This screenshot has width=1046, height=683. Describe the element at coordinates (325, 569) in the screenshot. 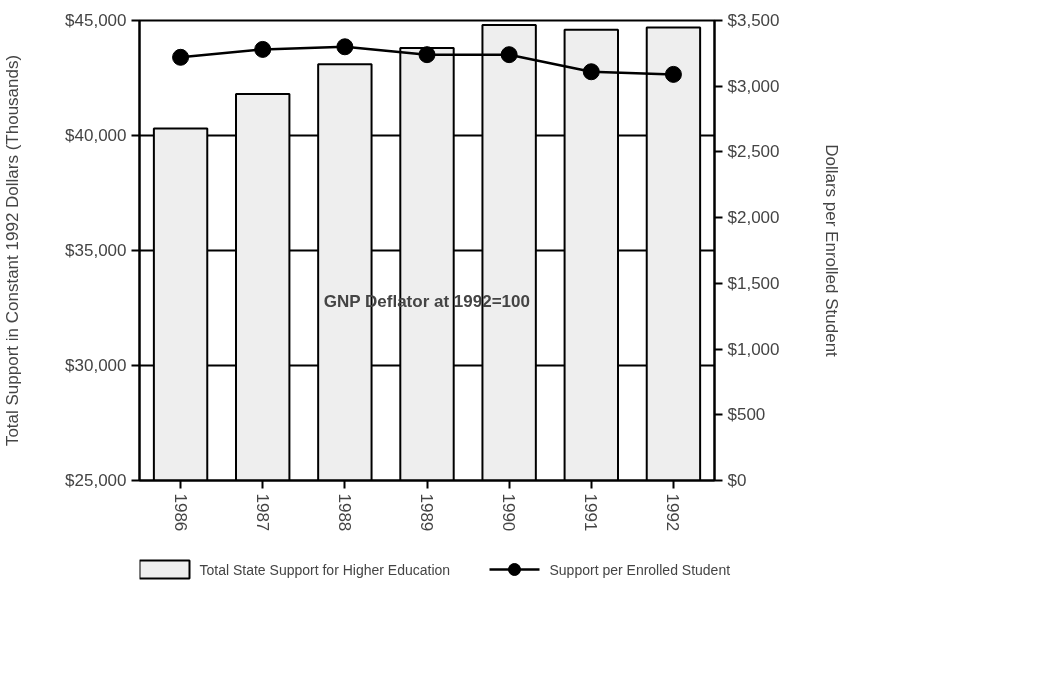

I see `legend-label: Total State Support for Higher Education` at that location.